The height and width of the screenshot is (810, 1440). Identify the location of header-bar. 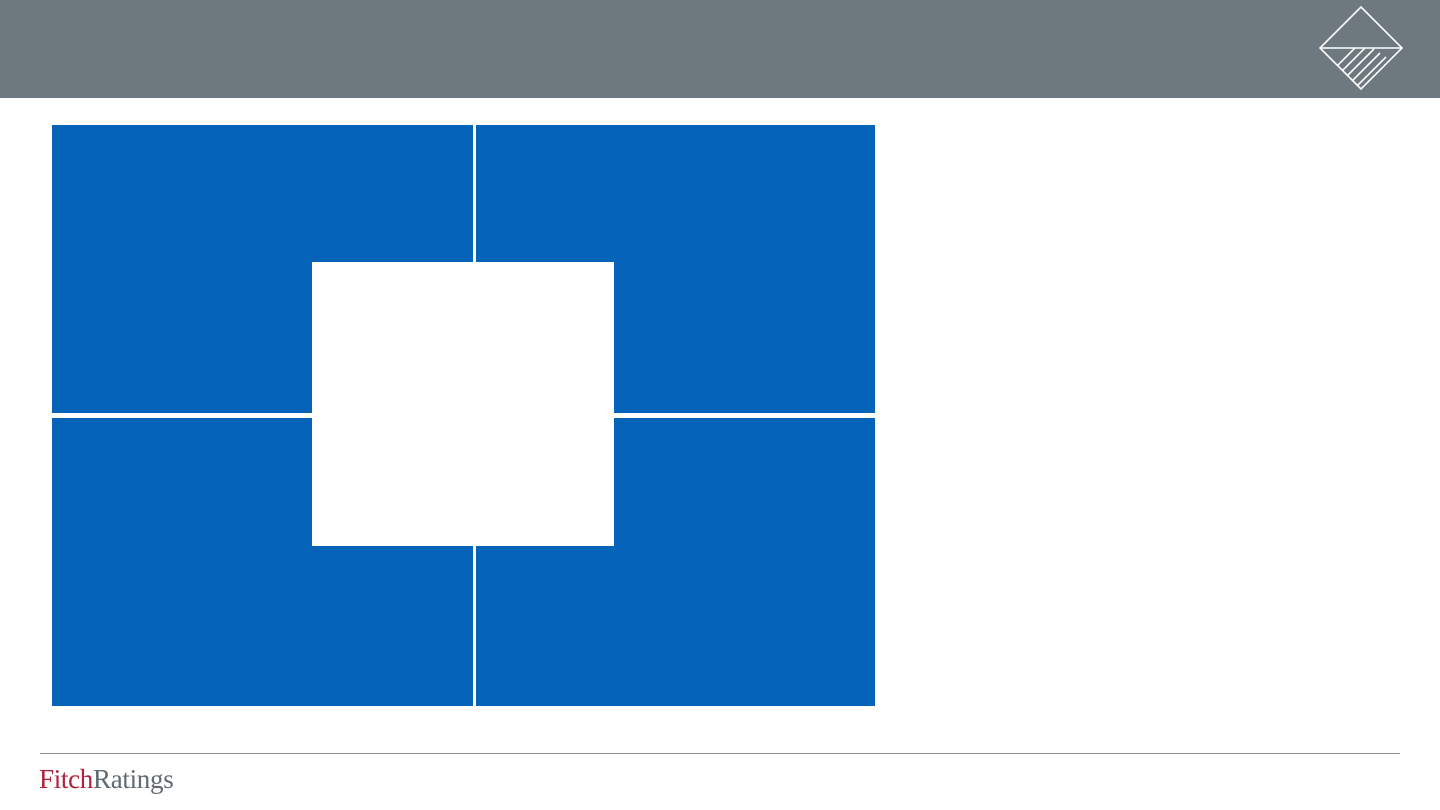
(720, 49).